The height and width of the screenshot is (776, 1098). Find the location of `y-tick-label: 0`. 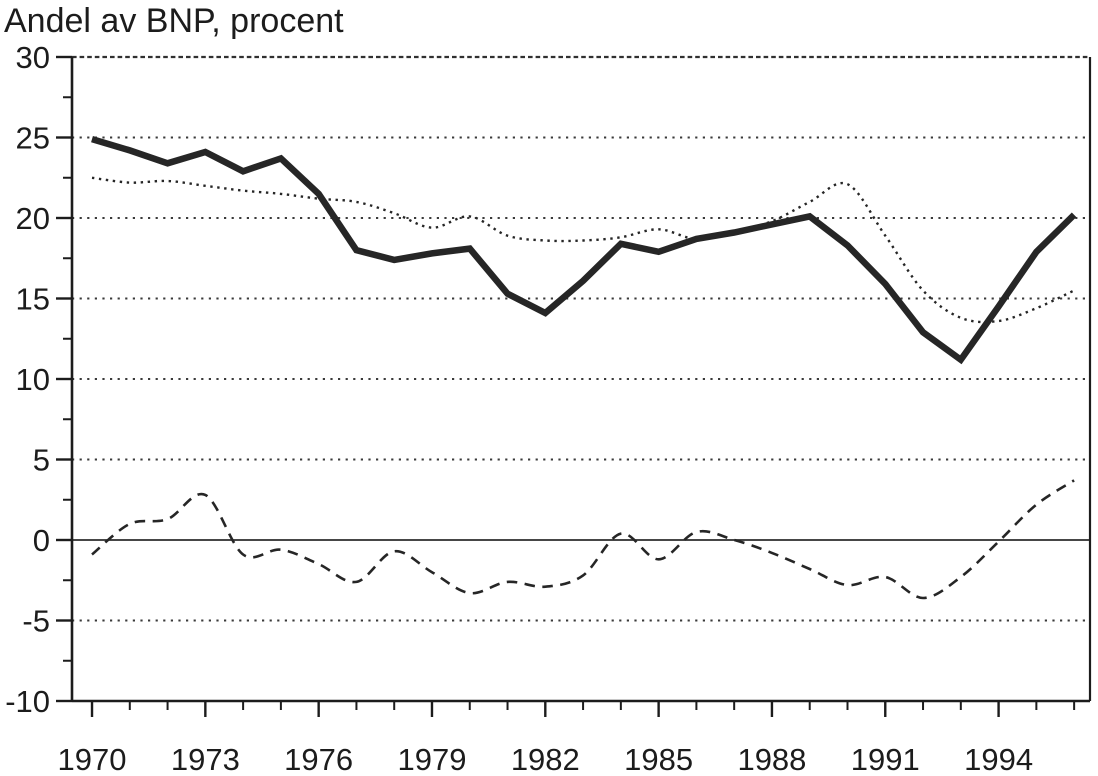

y-tick-label: 0 is located at coordinates (41, 540).